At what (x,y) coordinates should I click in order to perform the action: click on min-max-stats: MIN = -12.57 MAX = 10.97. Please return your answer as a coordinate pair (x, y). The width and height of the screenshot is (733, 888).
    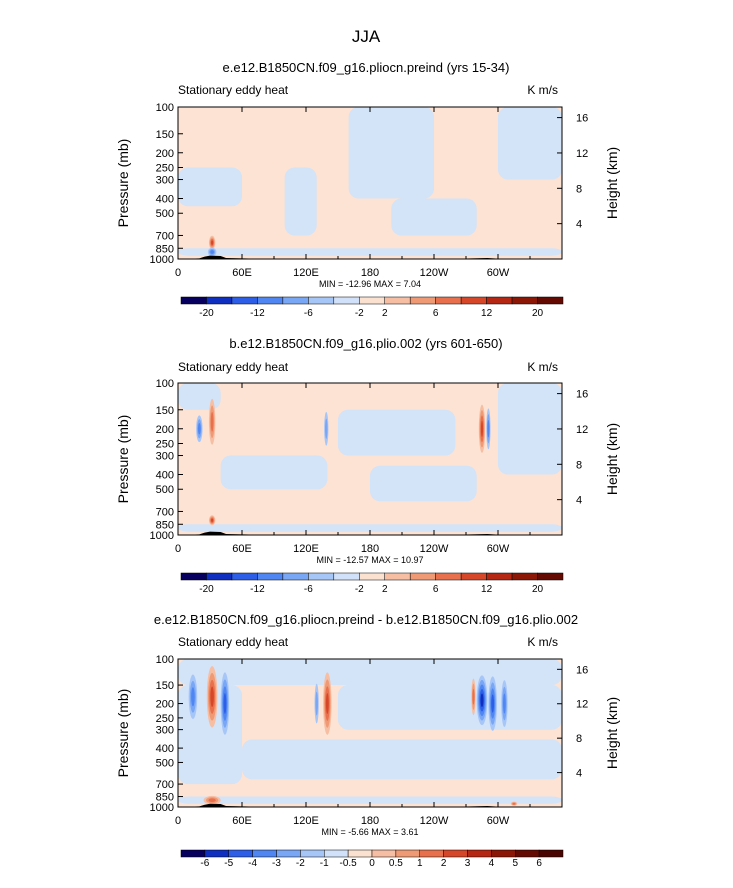
    Looking at the image, I should click on (369, 560).